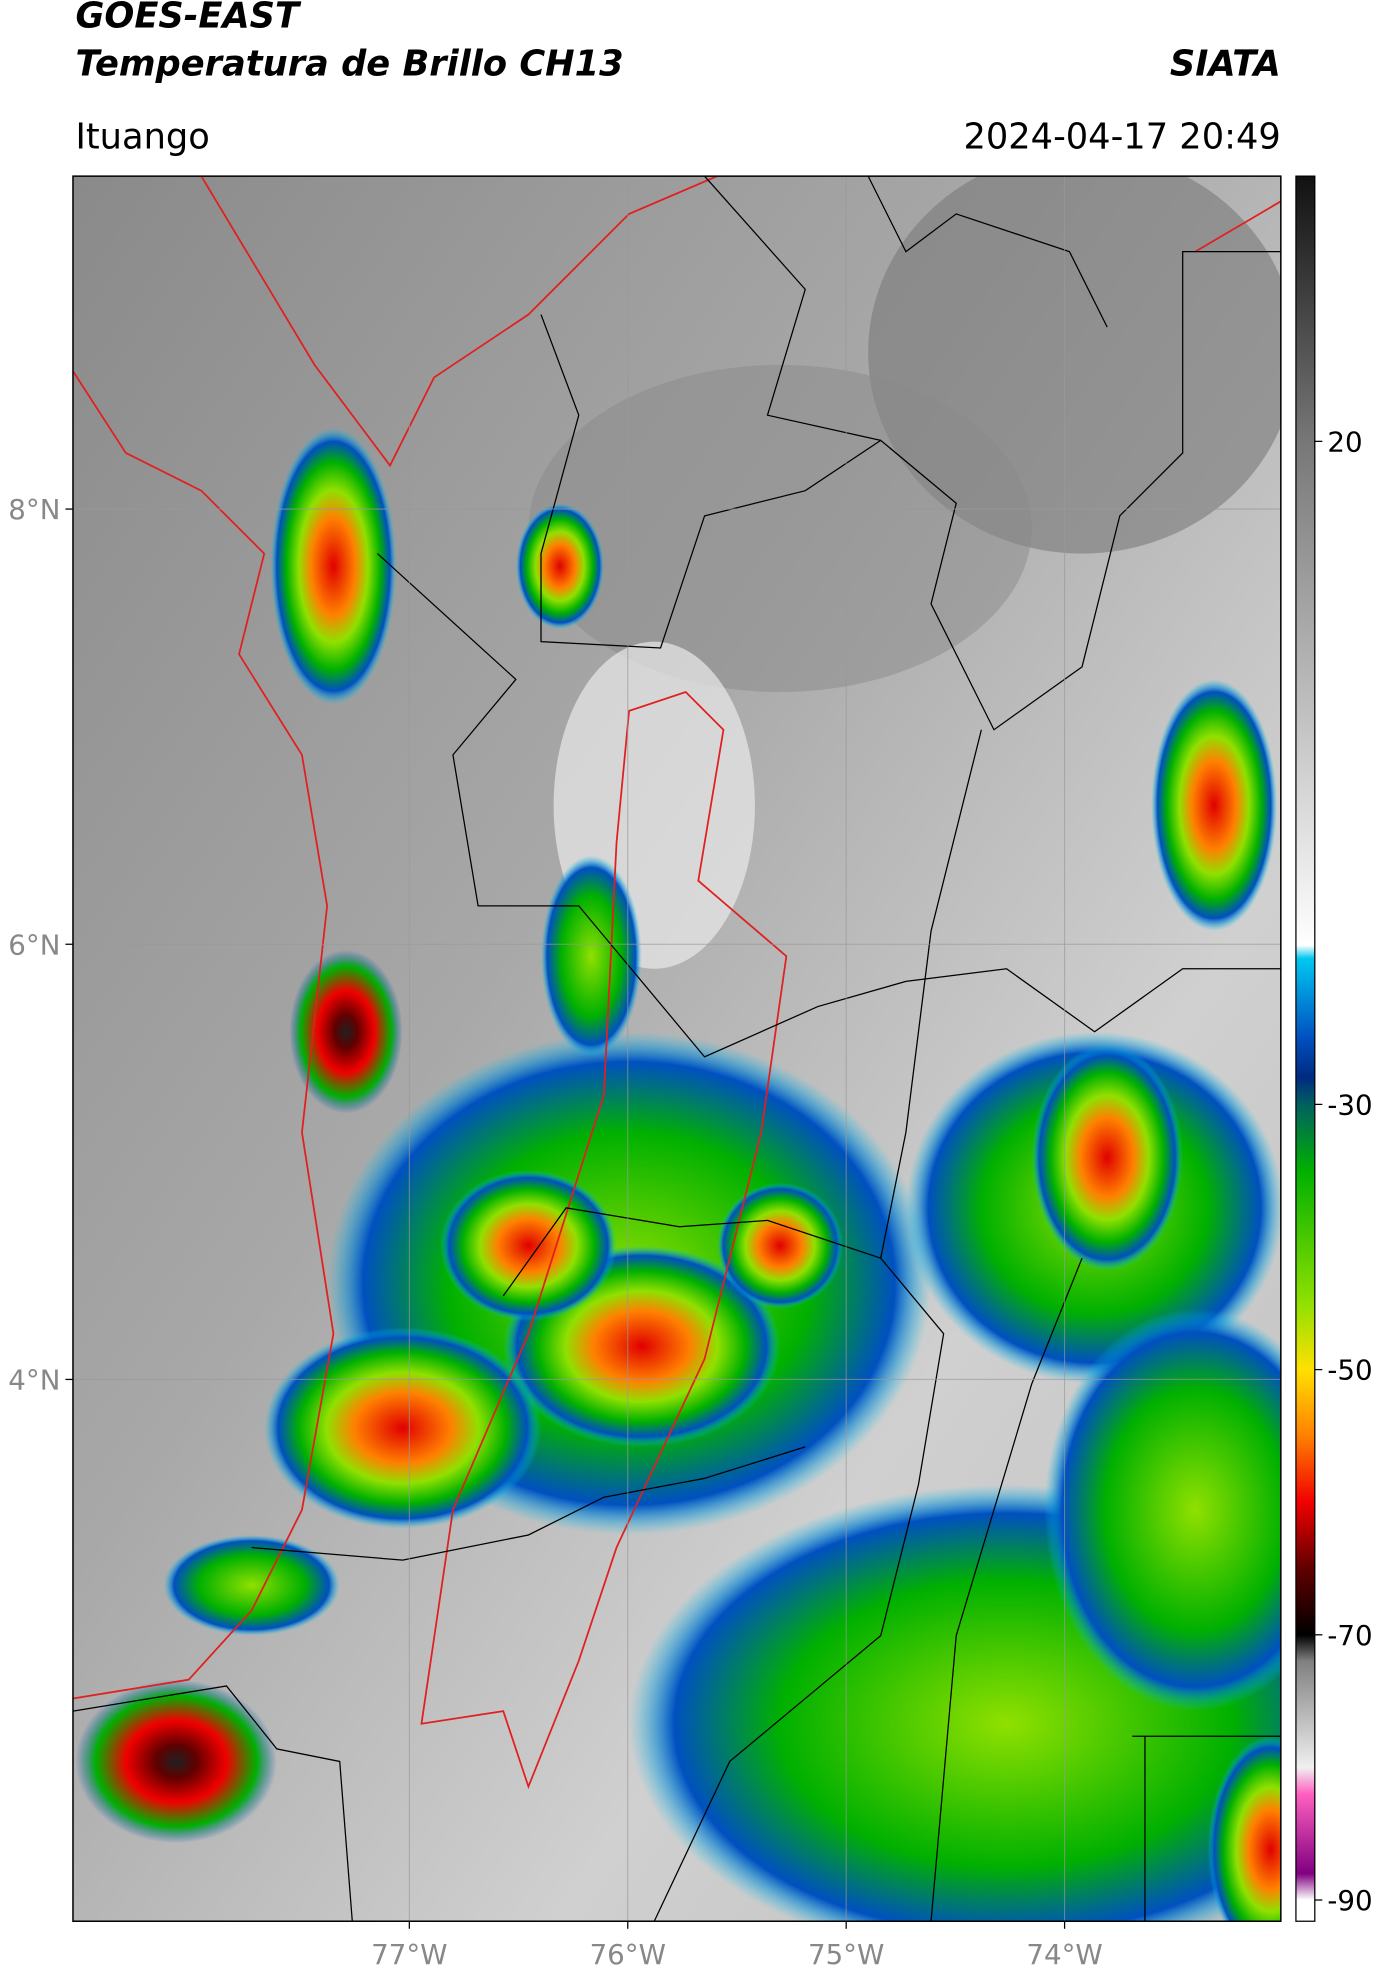  I want to click on region-boundary, so click(604, 1240).